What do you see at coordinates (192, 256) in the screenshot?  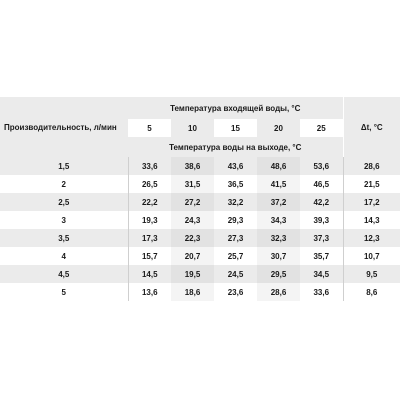 I see `outlet-temp-cell: 20,7` at bounding box center [192, 256].